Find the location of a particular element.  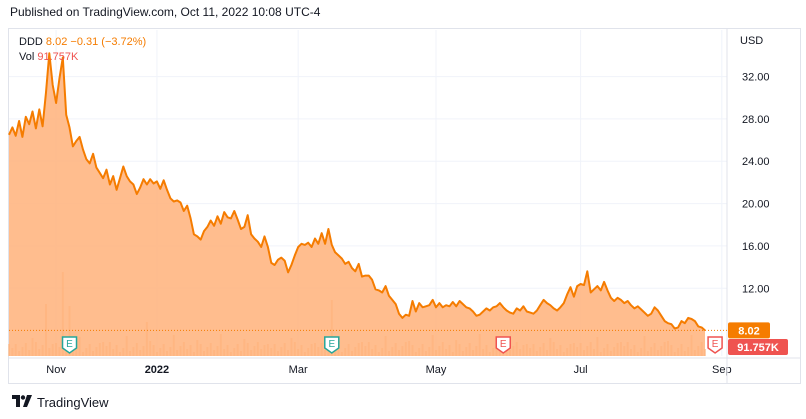

chart-legend: DDD 8.02 −0.31 (−3.72%) Vol 91.757K is located at coordinates (82, 50).